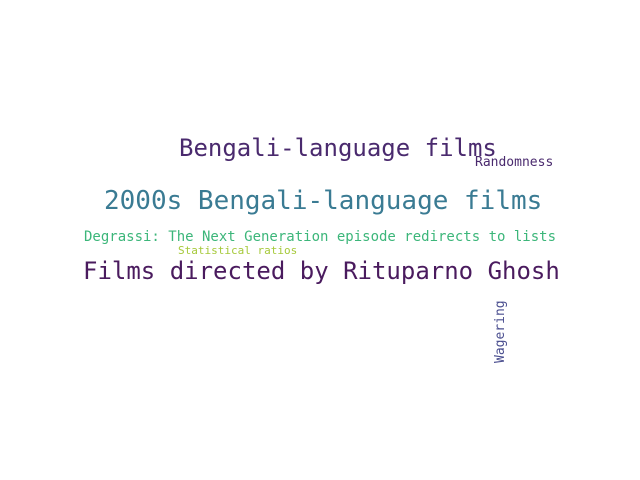  Describe the element at coordinates (323, 201) in the screenshot. I see `word-2000s-bengali-language-films: 2000s Bengali-language films` at that location.